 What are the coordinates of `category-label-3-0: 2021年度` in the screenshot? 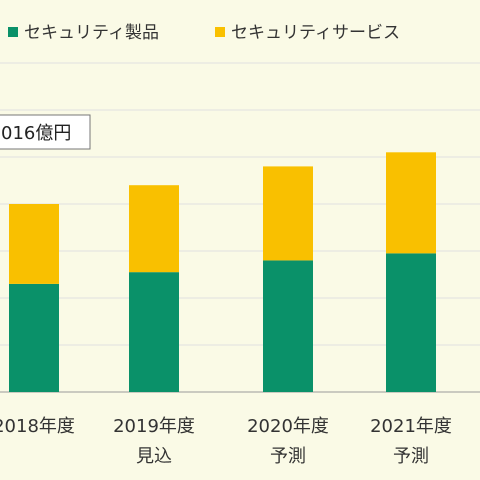 It's located at (411, 426).